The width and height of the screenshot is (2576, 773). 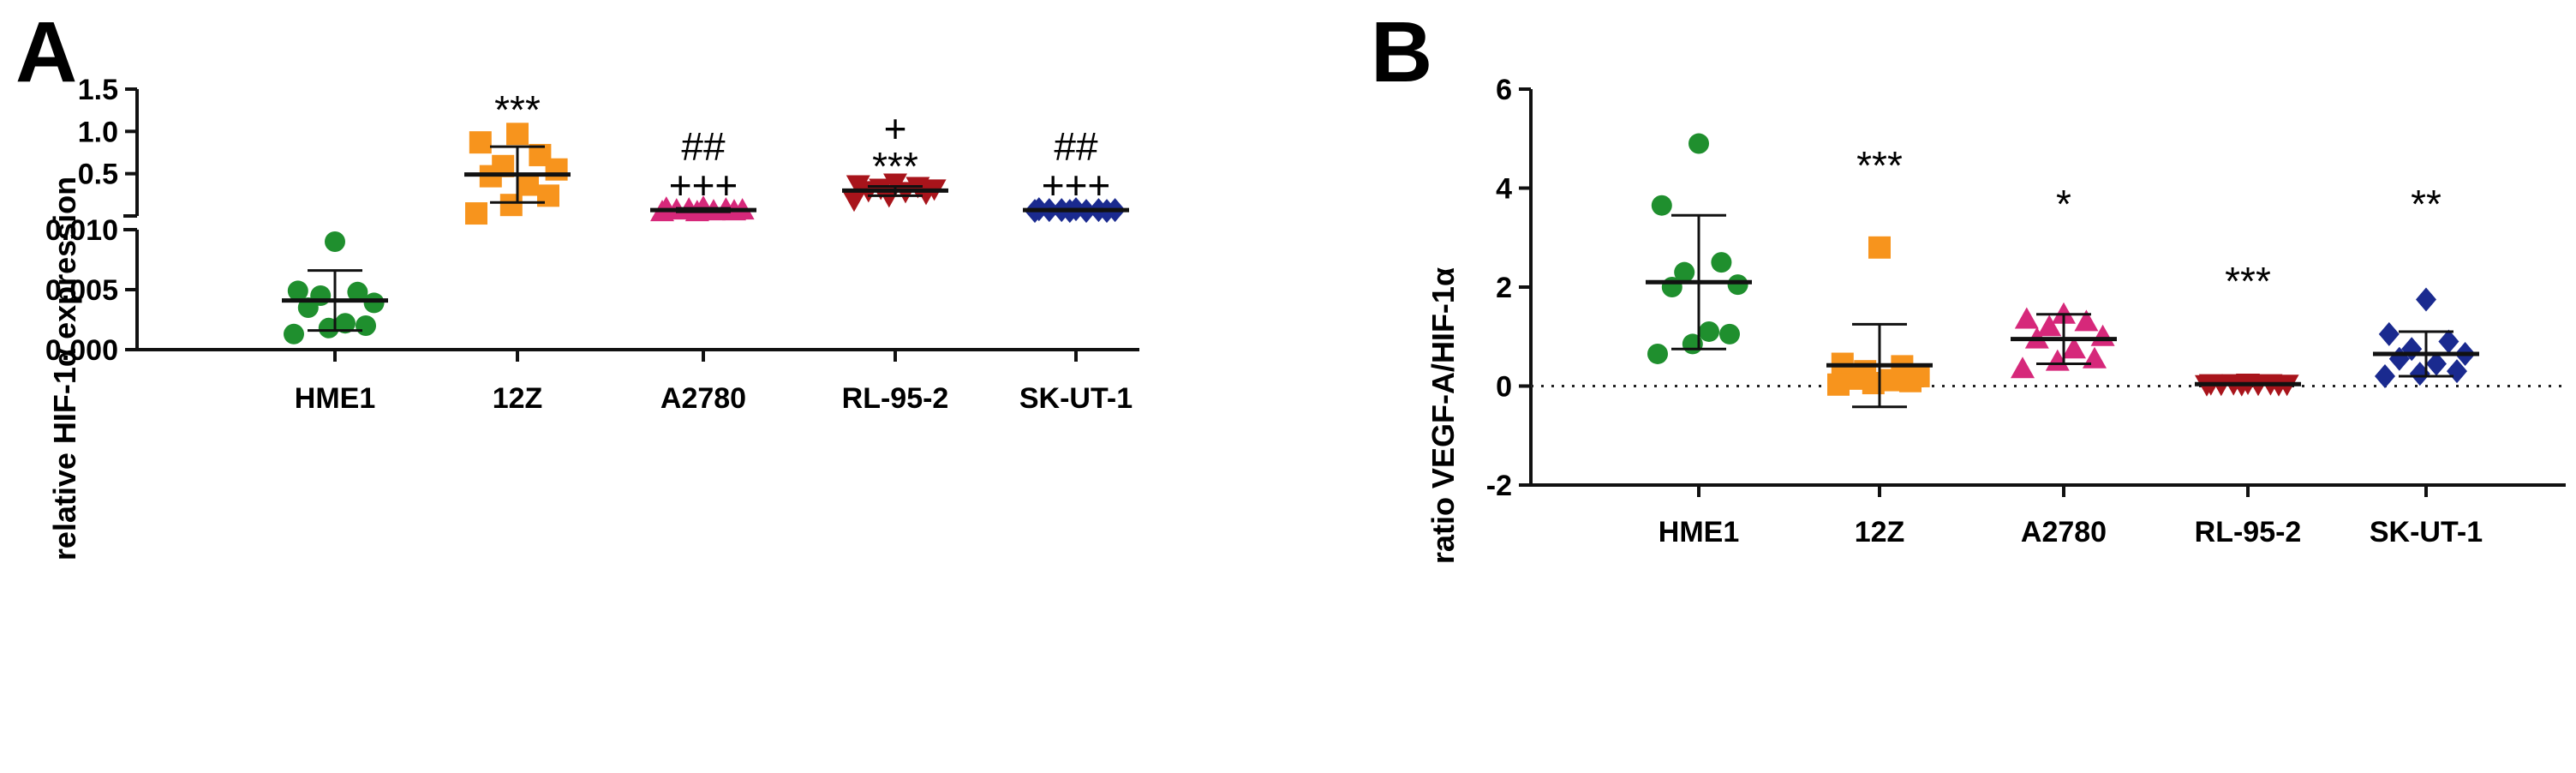 What do you see at coordinates (1402, 52) in the screenshot?
I see `panel-b-letter: B` at bounding box center [1402, 52].